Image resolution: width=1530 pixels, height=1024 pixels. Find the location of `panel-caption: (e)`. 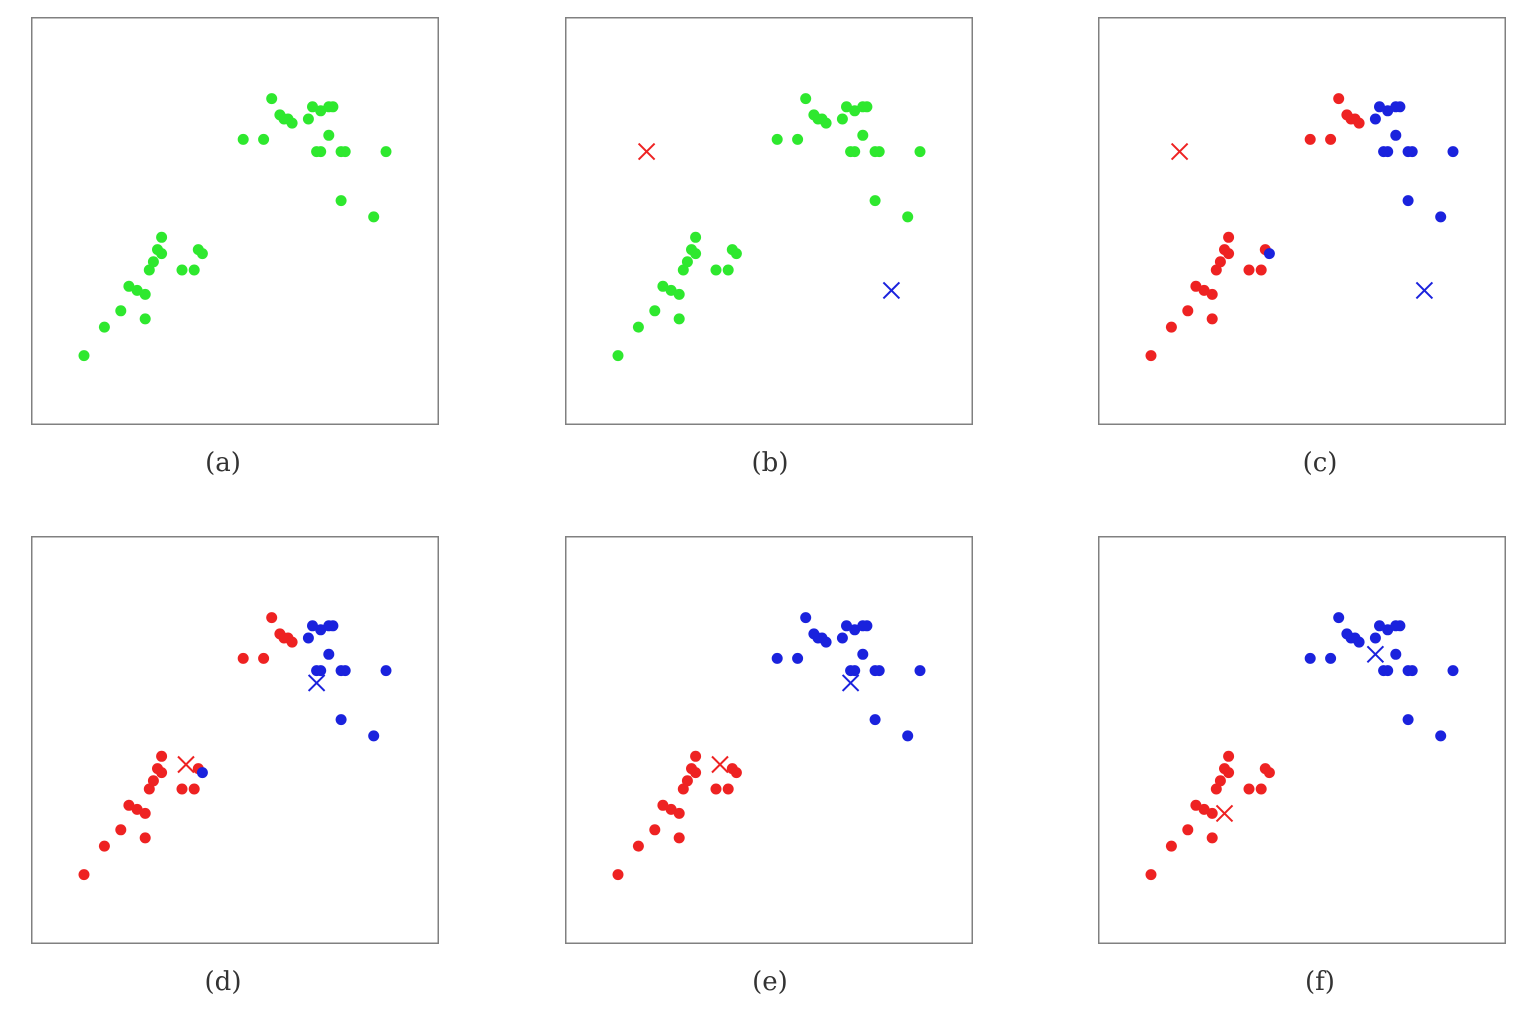

panel-caption: (e) is located at coordinates (770, 982).